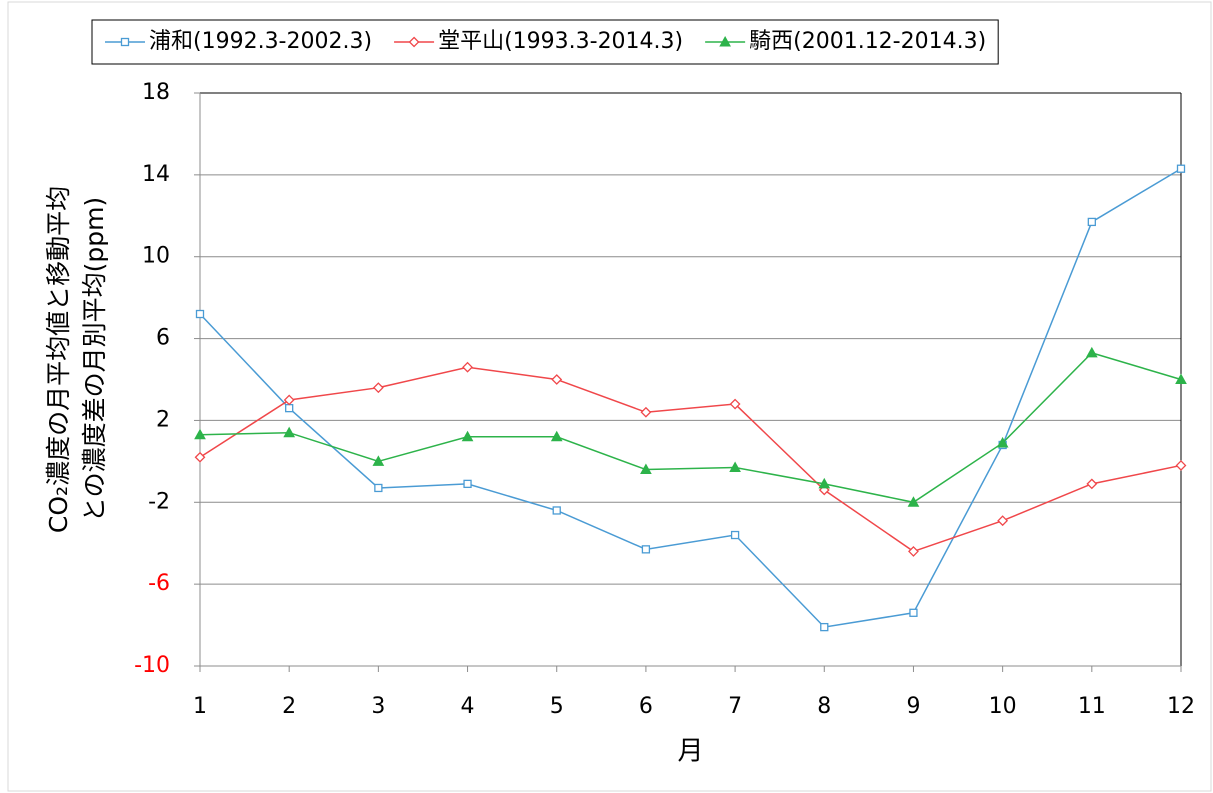 Image resolution: width=1213 pixels, height=793 pixels. I want to click on x-tick-label: 6, so click(646, 706).